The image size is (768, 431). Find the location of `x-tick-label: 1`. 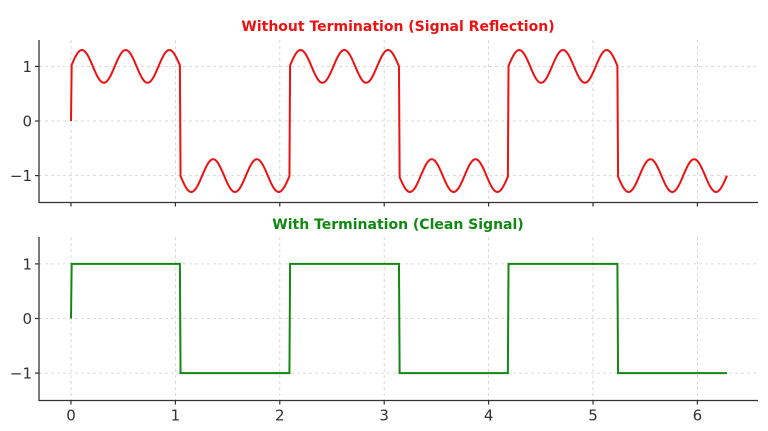

x-tick-label: 1 is located at coordinates (176, 416).